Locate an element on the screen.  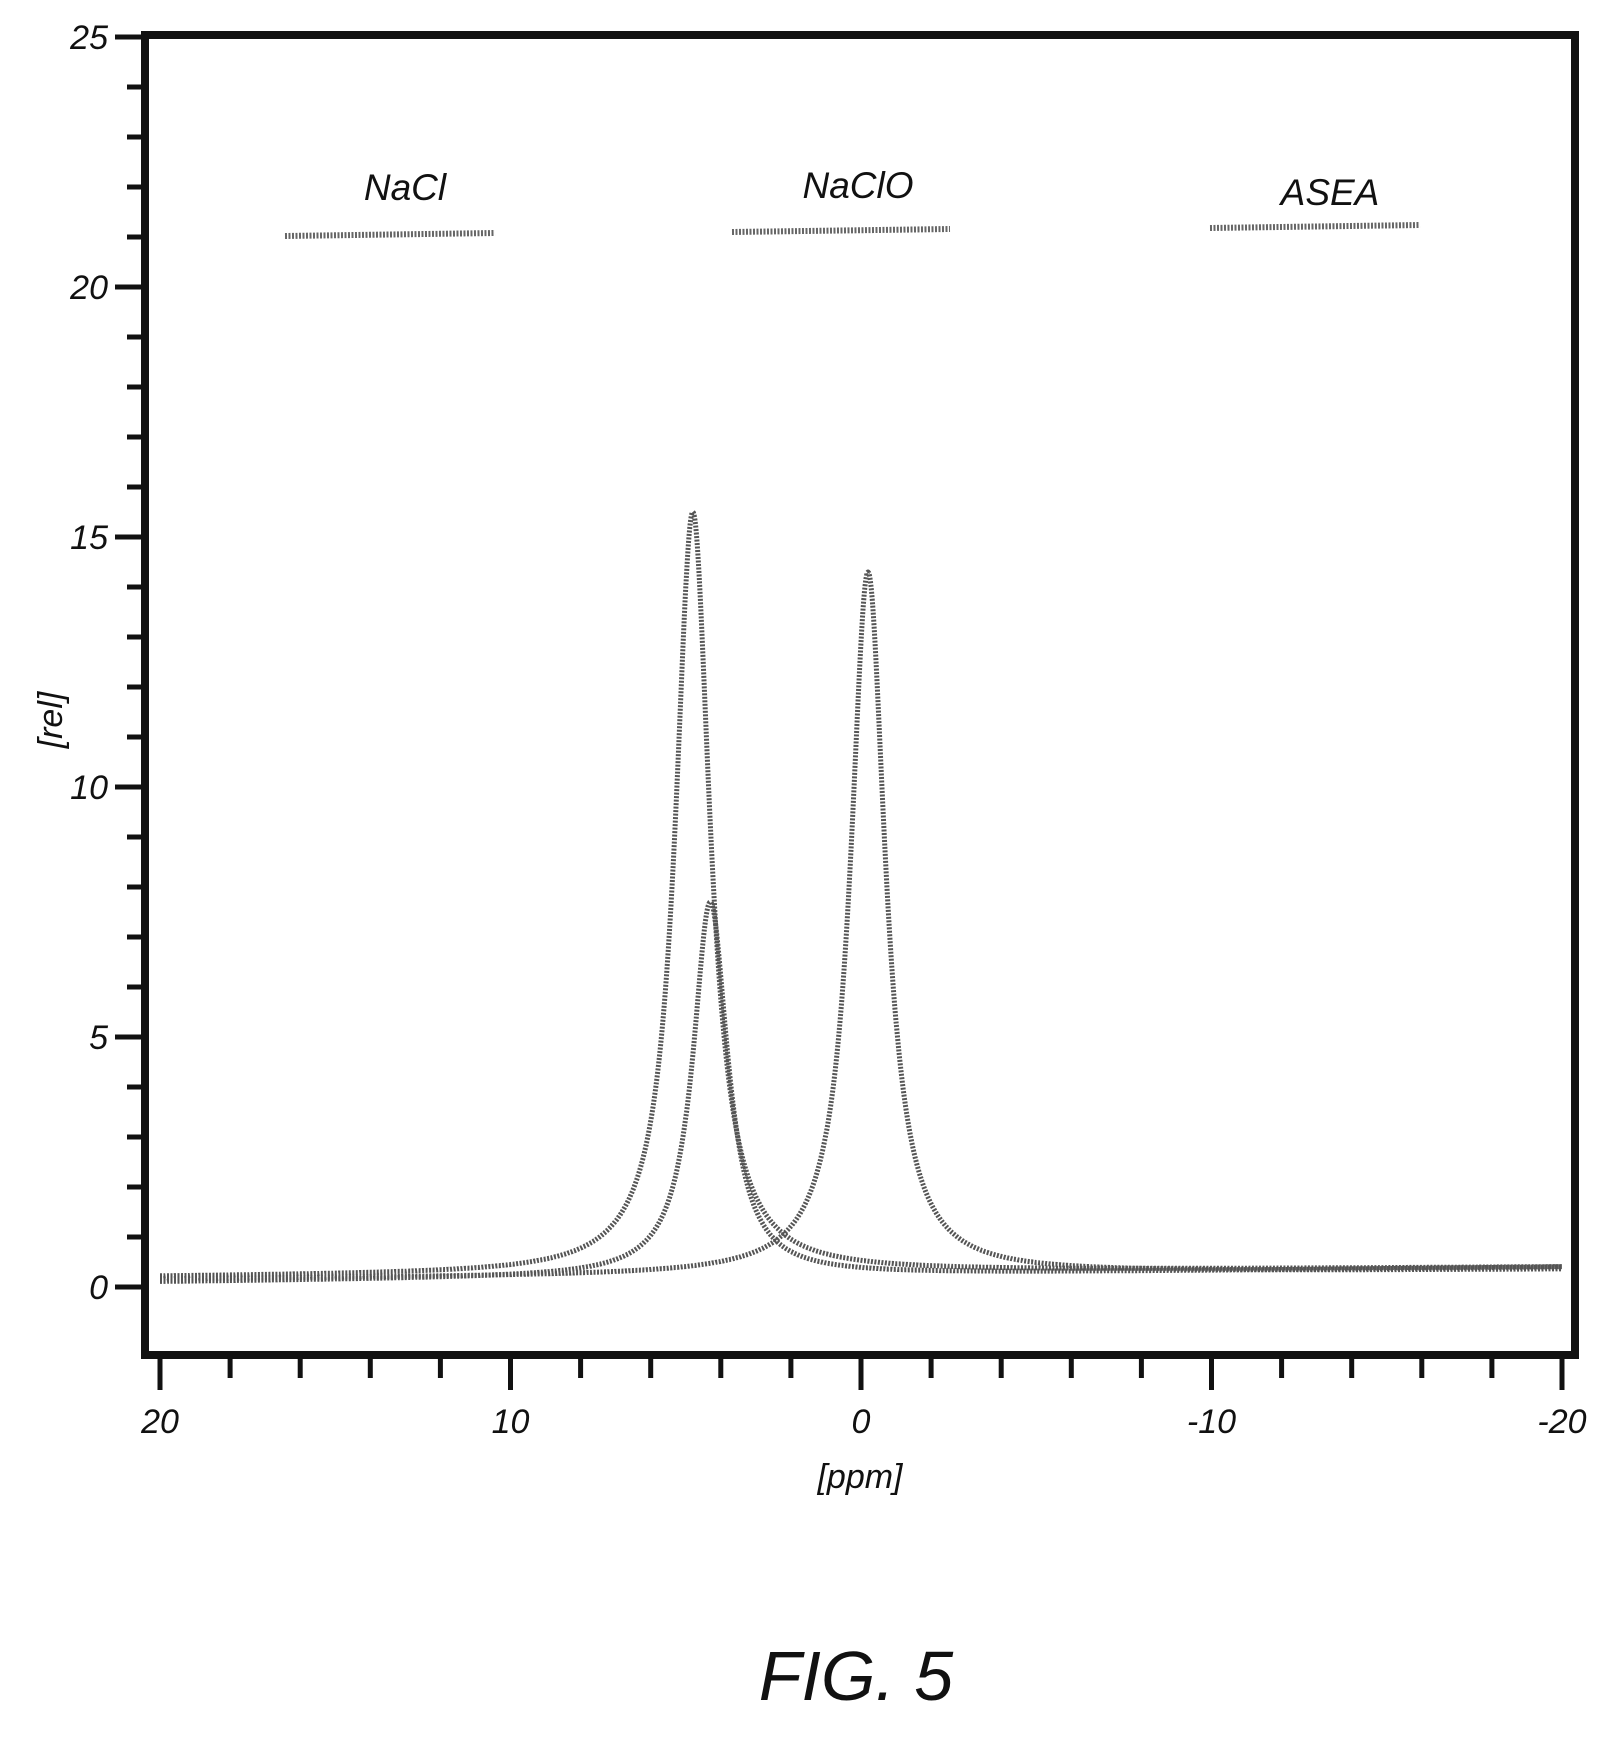
legend-line-asea is located at coordinates (1315, 226).